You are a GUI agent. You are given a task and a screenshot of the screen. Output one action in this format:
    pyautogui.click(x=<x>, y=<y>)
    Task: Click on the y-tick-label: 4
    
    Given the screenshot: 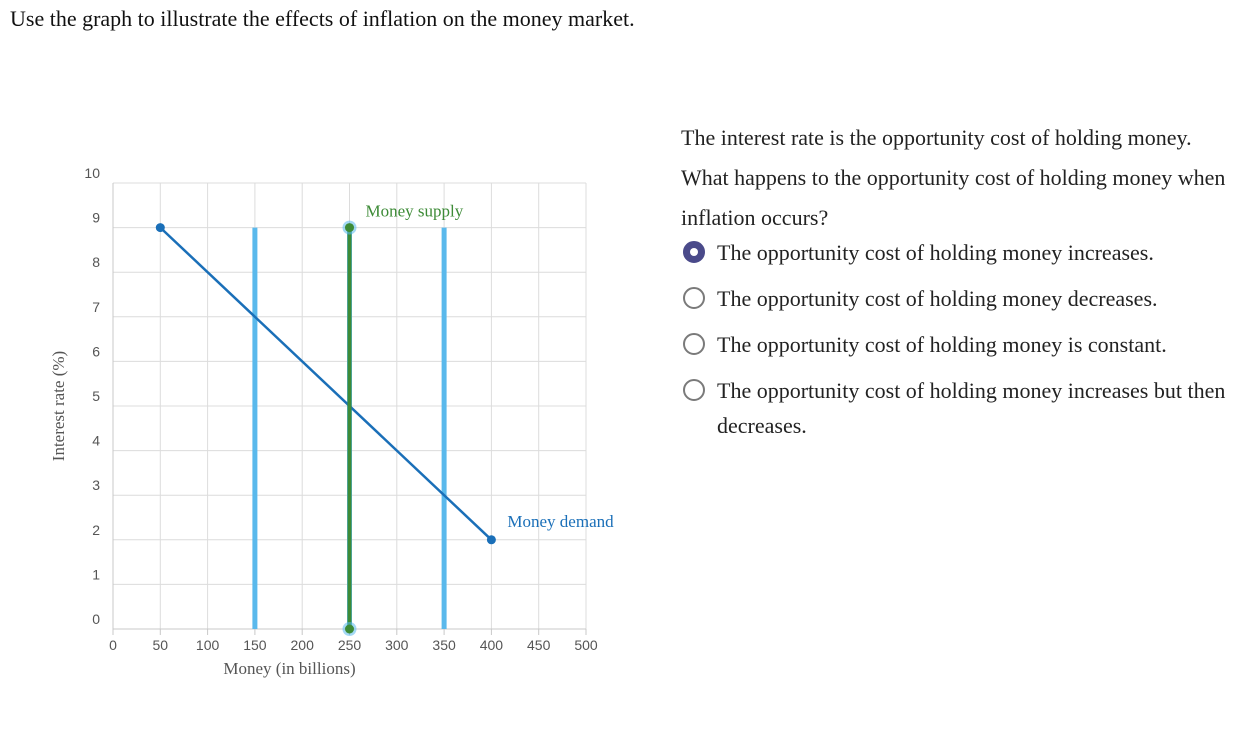 What is the action you would take?
    pyautogui.click(x=96, y=441)
    